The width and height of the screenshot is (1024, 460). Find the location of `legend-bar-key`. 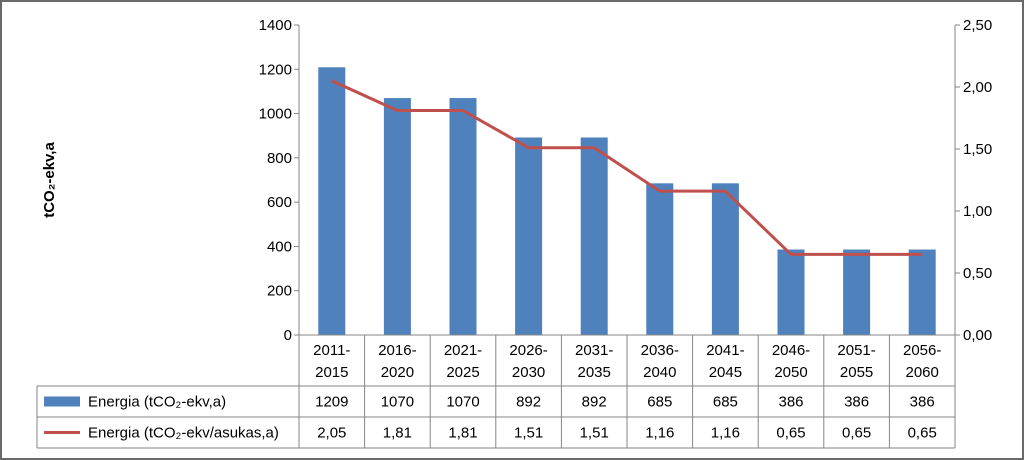

legend-bar-key is located at coordinates (62, 401).